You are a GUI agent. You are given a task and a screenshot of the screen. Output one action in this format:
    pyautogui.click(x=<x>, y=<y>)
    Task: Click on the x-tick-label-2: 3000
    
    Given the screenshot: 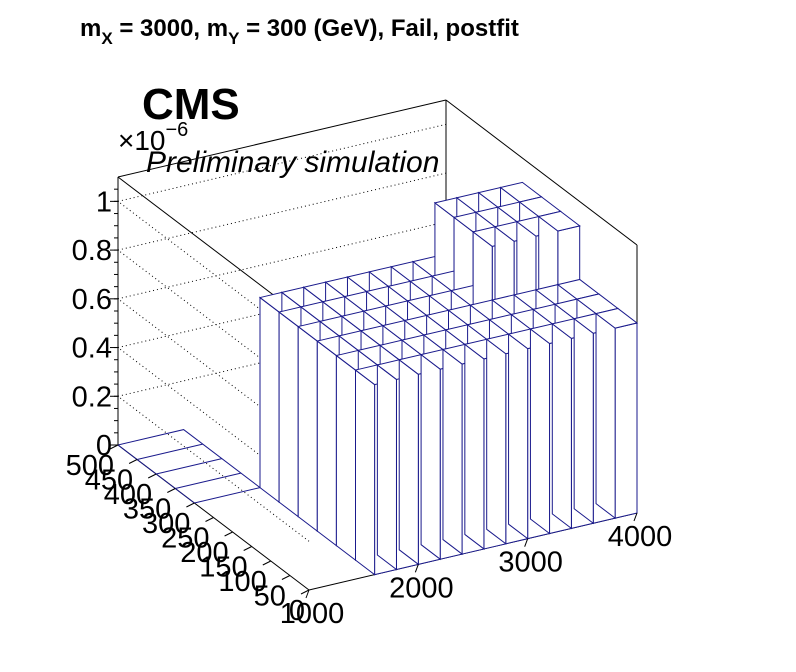 What is the action you would take?
    pyautogui.click(x=530, y=563)
    